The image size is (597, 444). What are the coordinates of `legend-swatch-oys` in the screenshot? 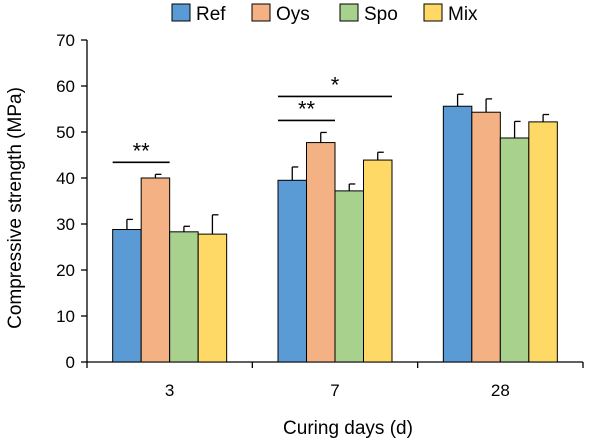 It's located at (261, 12).